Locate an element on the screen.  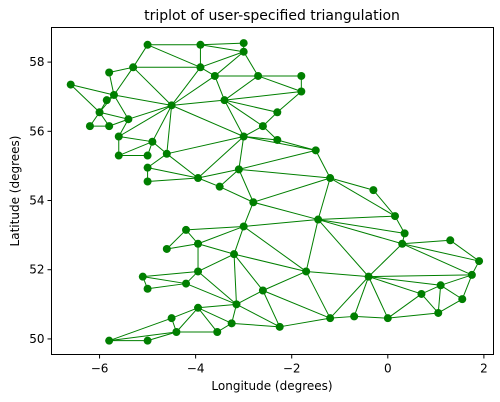
chart-title: triplot of user-specified triangulation is located at coordinates (272, 16).